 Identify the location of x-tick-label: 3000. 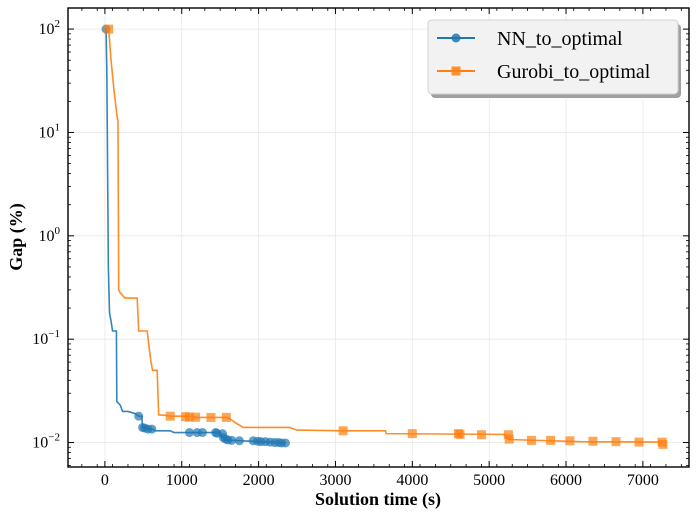
(335, 480).